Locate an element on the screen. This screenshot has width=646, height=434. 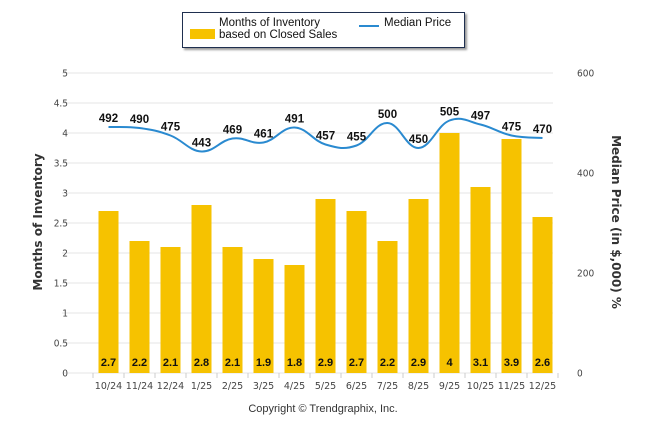
y2-tick-label: 400 is located at coordinates (585, 174).